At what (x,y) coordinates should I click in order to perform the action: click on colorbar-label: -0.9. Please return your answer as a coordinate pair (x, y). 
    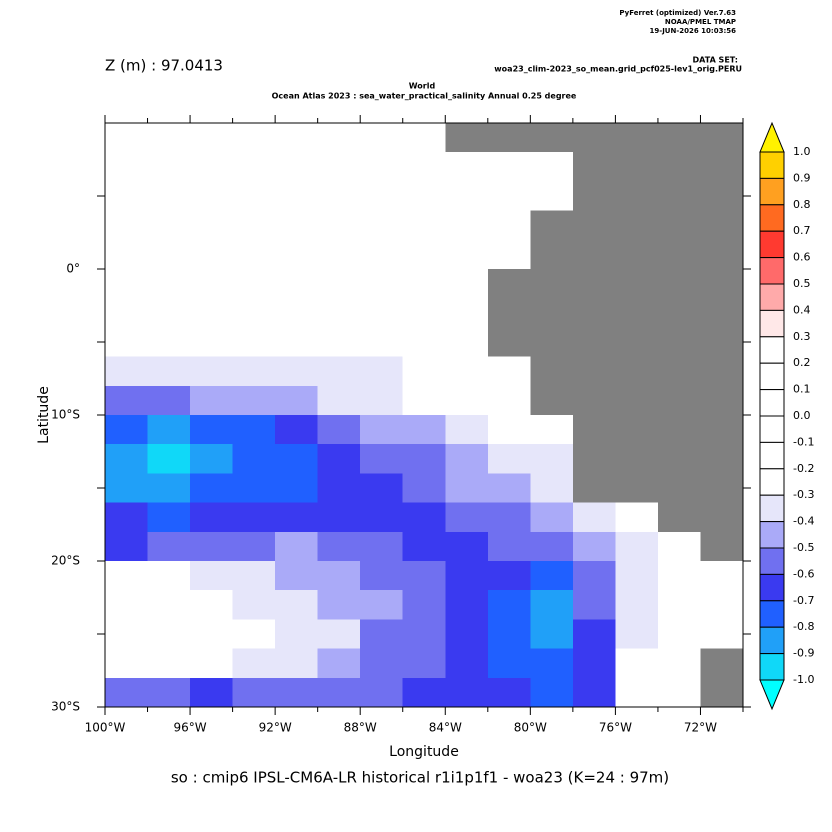
    Looking at the image, I should click on (803, 653).